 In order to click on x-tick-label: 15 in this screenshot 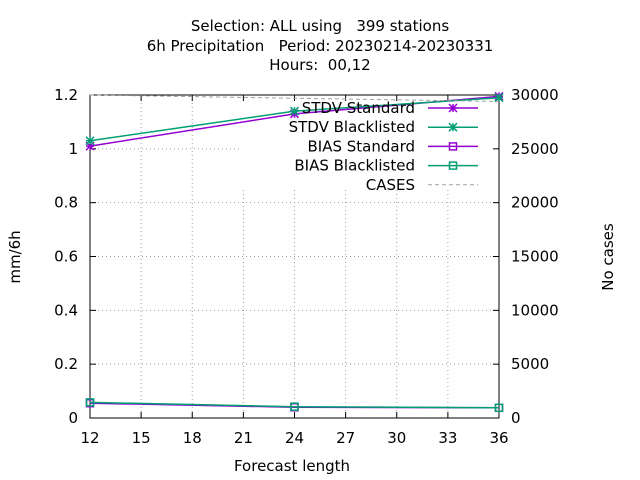, I will do `click(141, 438)`.